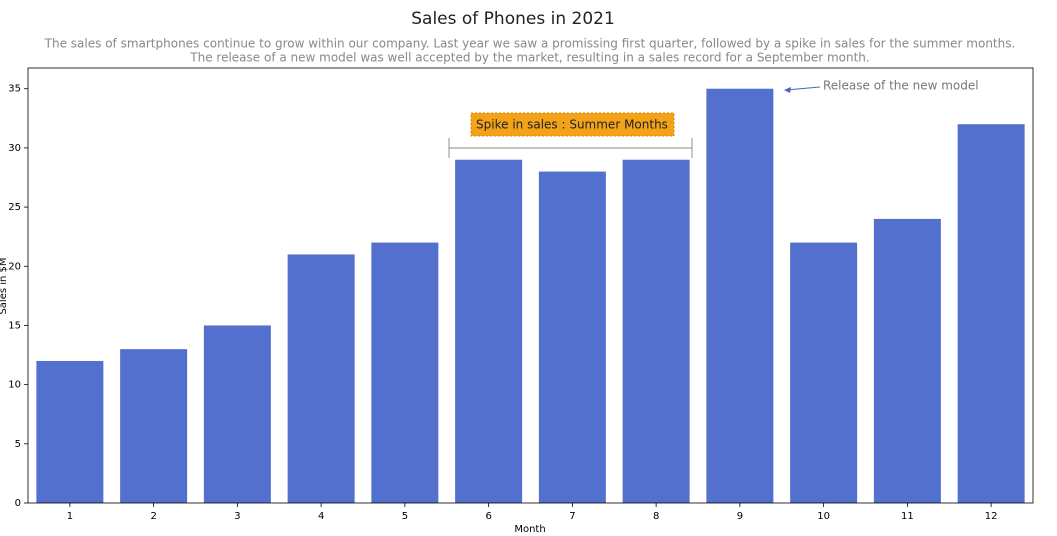 This screenshot has height=536, width=1057. I want to click on x-tick-label: 8, so click(656, 516).